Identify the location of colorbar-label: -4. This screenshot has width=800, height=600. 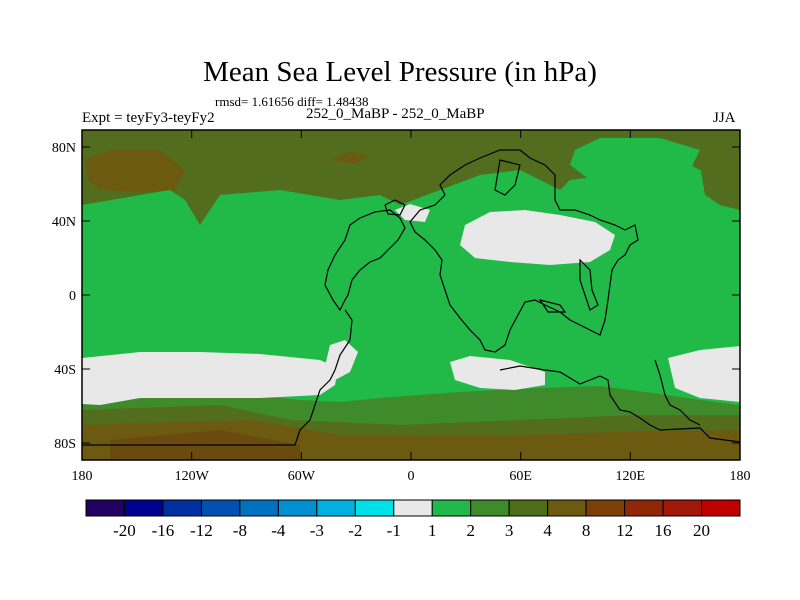
(278, 530).